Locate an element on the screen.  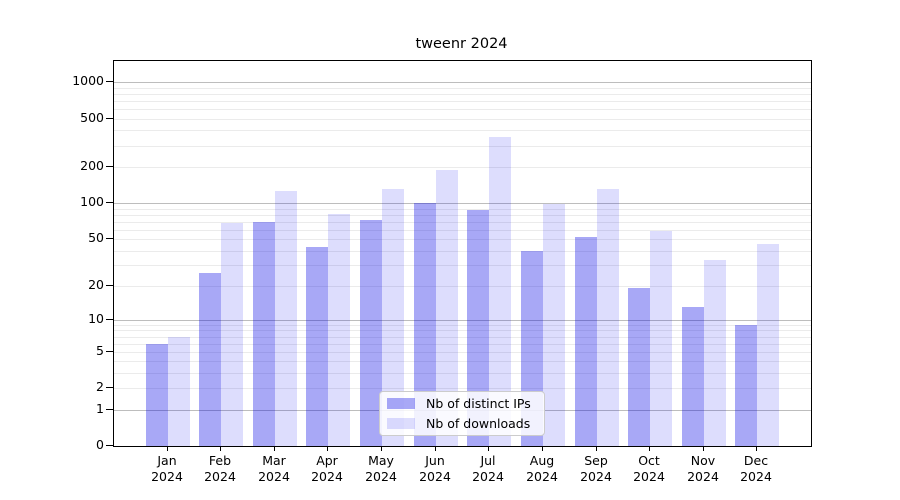
x-tick-label-mar: Mar 2024 is located at coordinates (274, 468).